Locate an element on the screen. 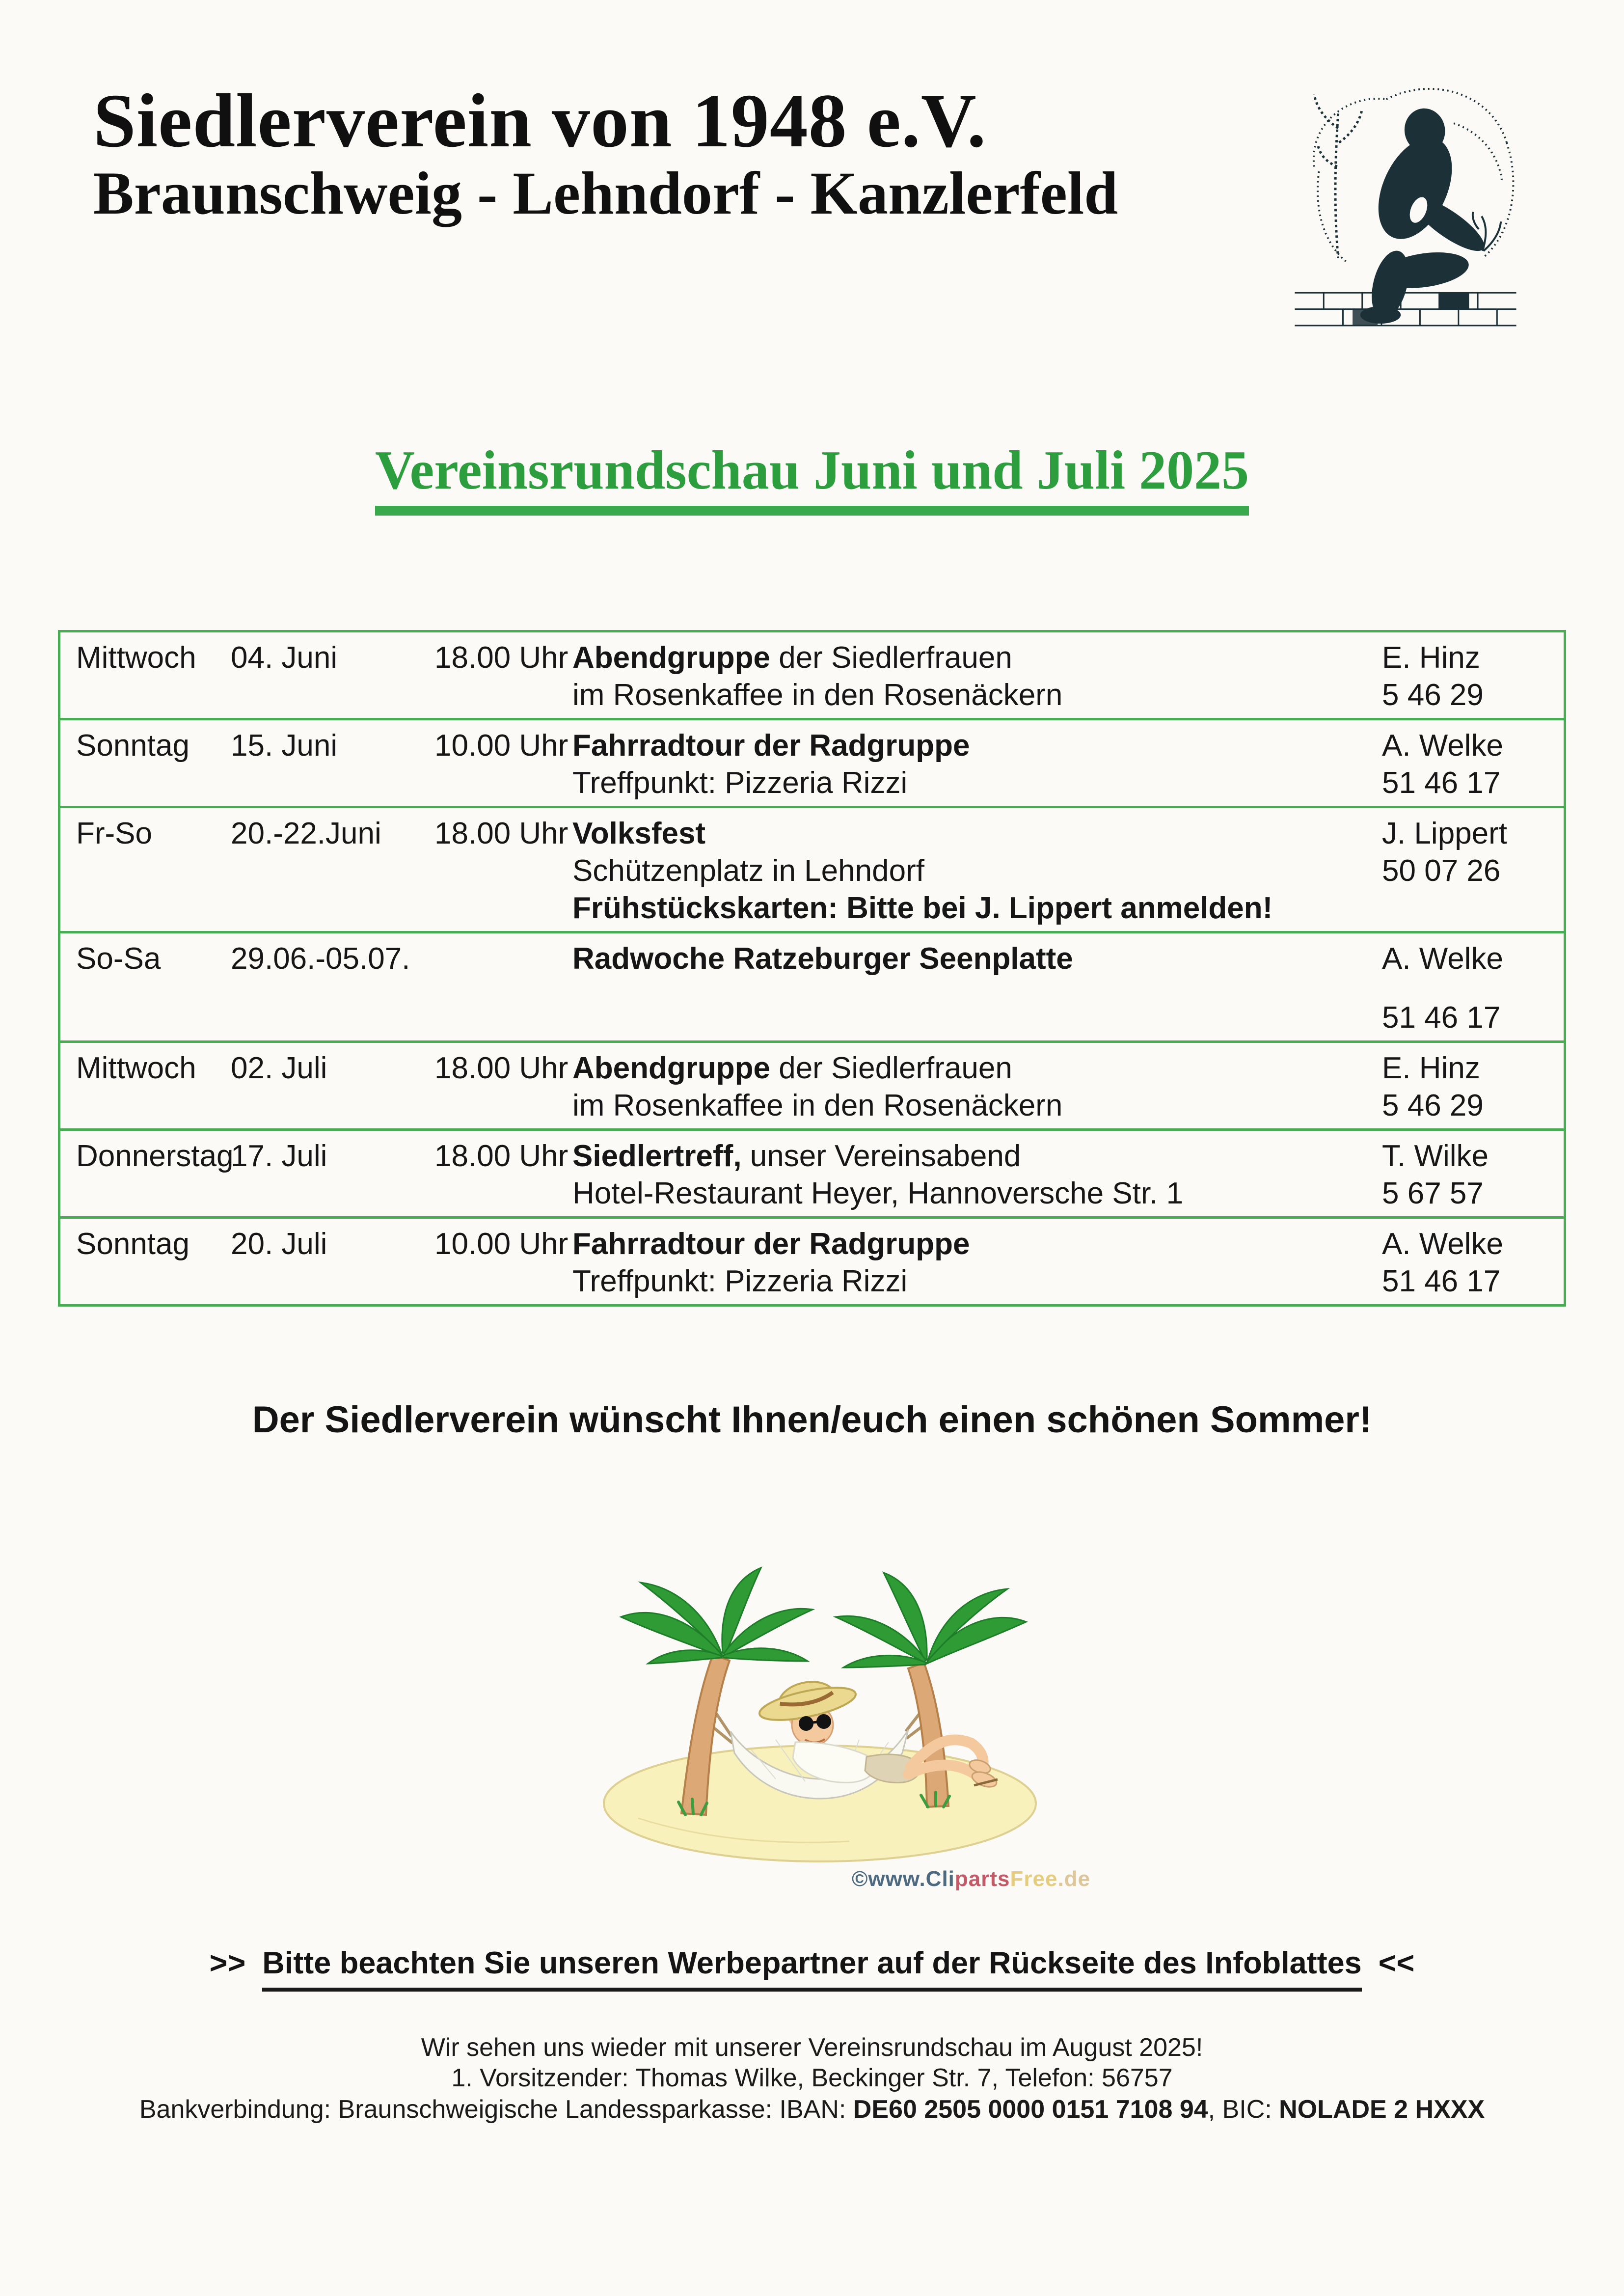 Image resolution: width=1624 pixels, height=2296 pixels. event-day: So-Sa is located at coordinates (118, 959).